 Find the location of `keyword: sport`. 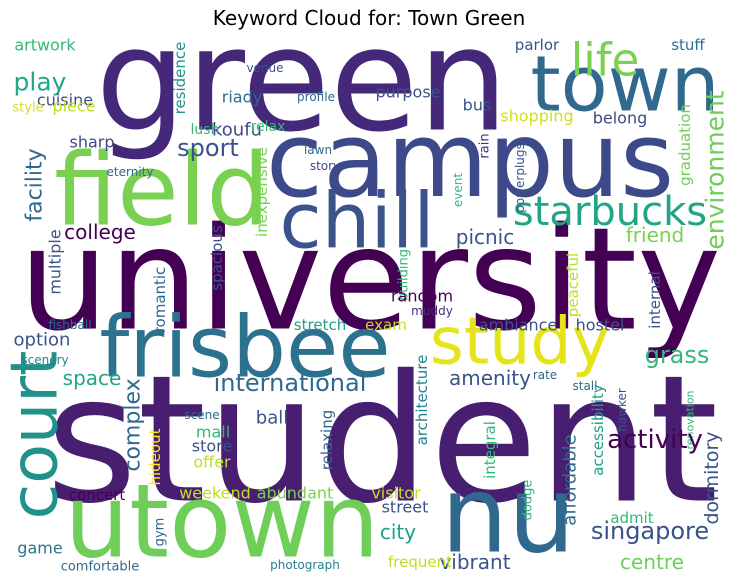

keyword: sport is located at coordinates (208, 148).